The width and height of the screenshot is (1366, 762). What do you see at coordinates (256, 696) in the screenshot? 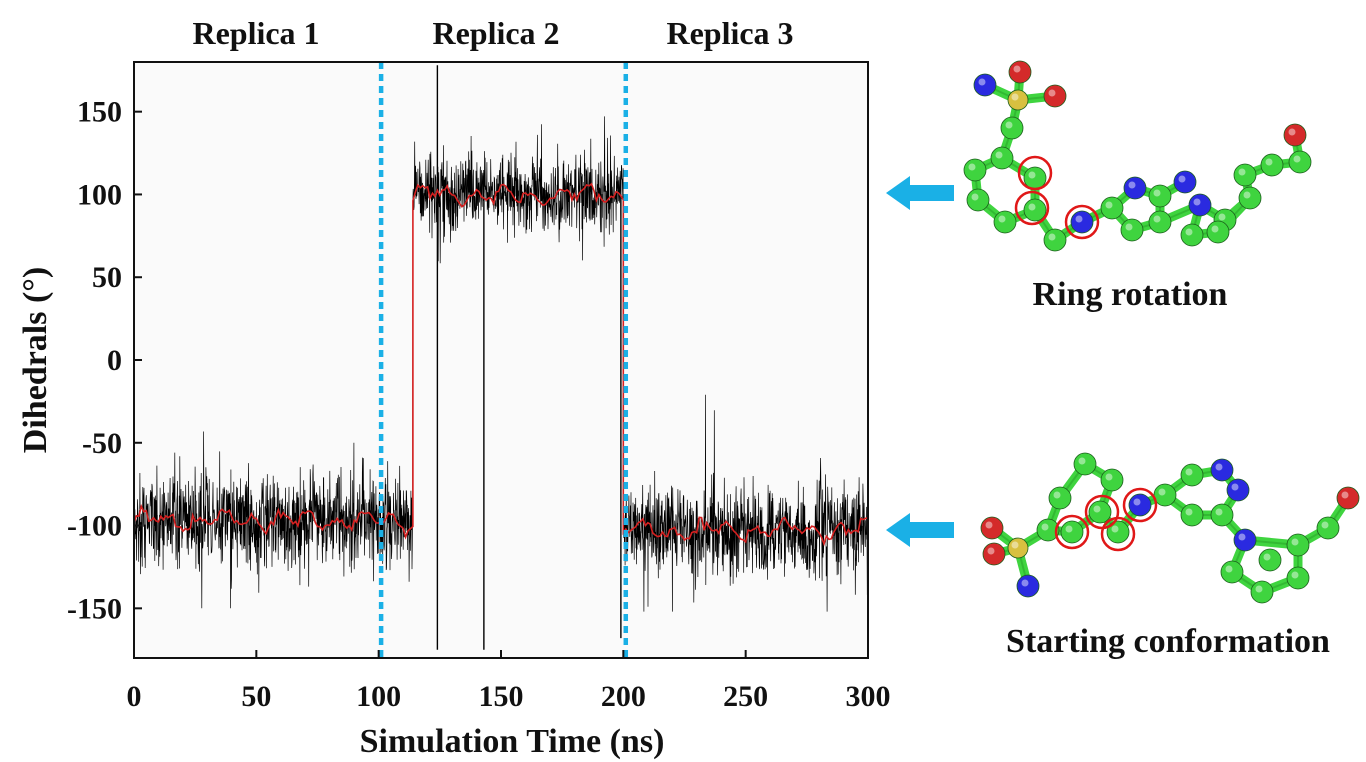
I see `x-tick-label-50: 50` at bounding box center [256, 696].